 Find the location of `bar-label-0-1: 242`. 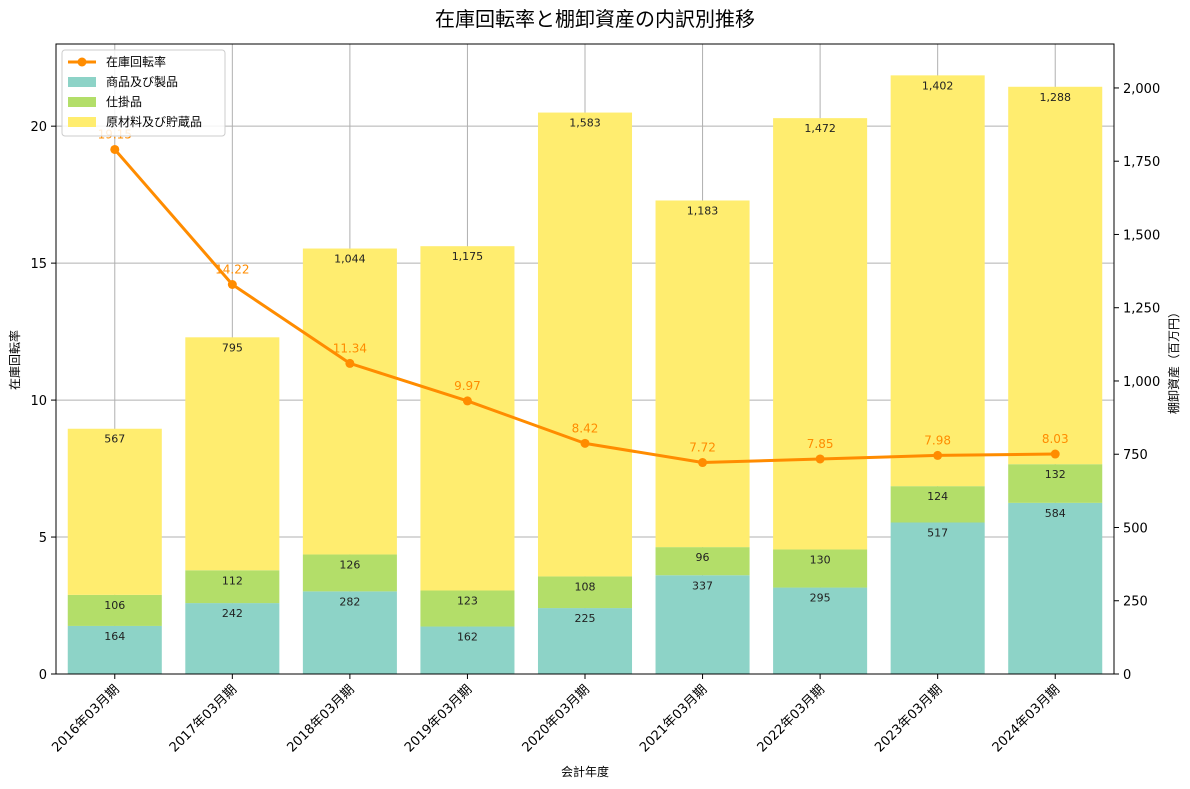

bar-label-0-1: 242 is located at coordinates (232, 613).